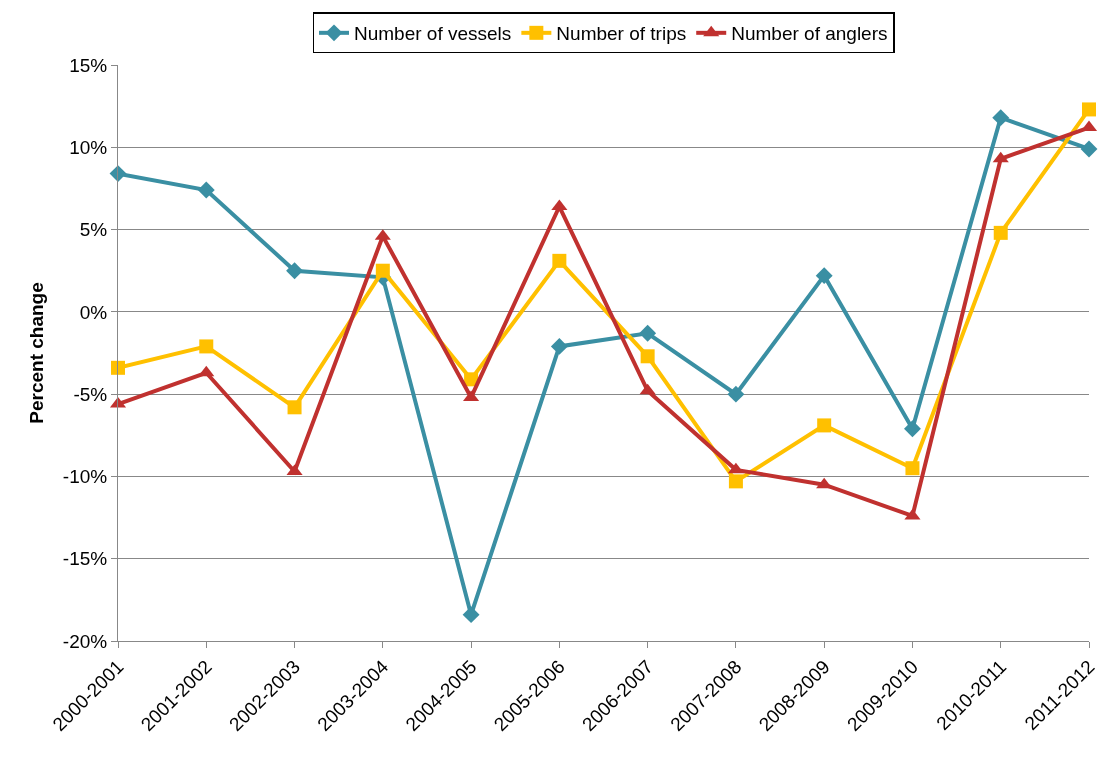 The image size is (1115, 757). What do you see at coordinates (36, 353) in the screenshot?
I see `y-axis-title: Percent change` at bounding box center [36, 353].